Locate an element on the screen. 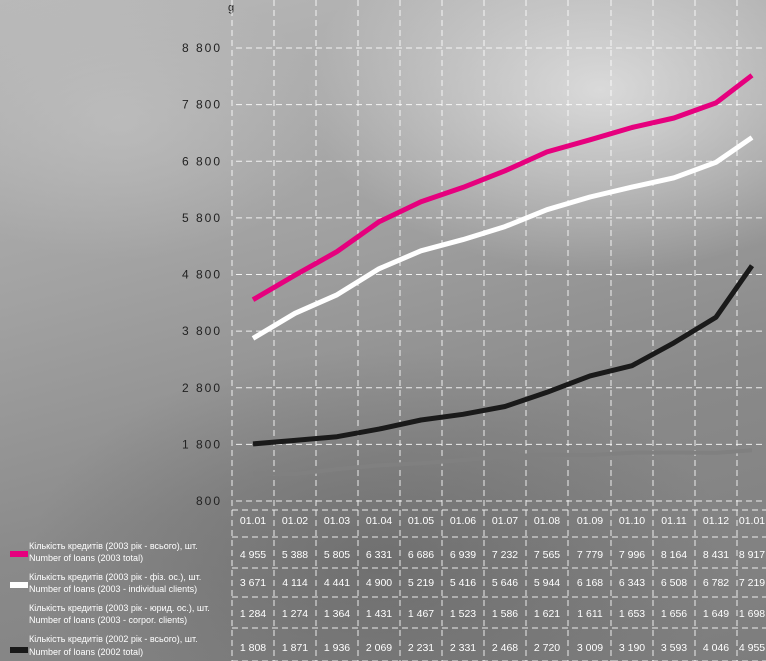  table-cell: 1 808 is located at coordinates (253, 648).